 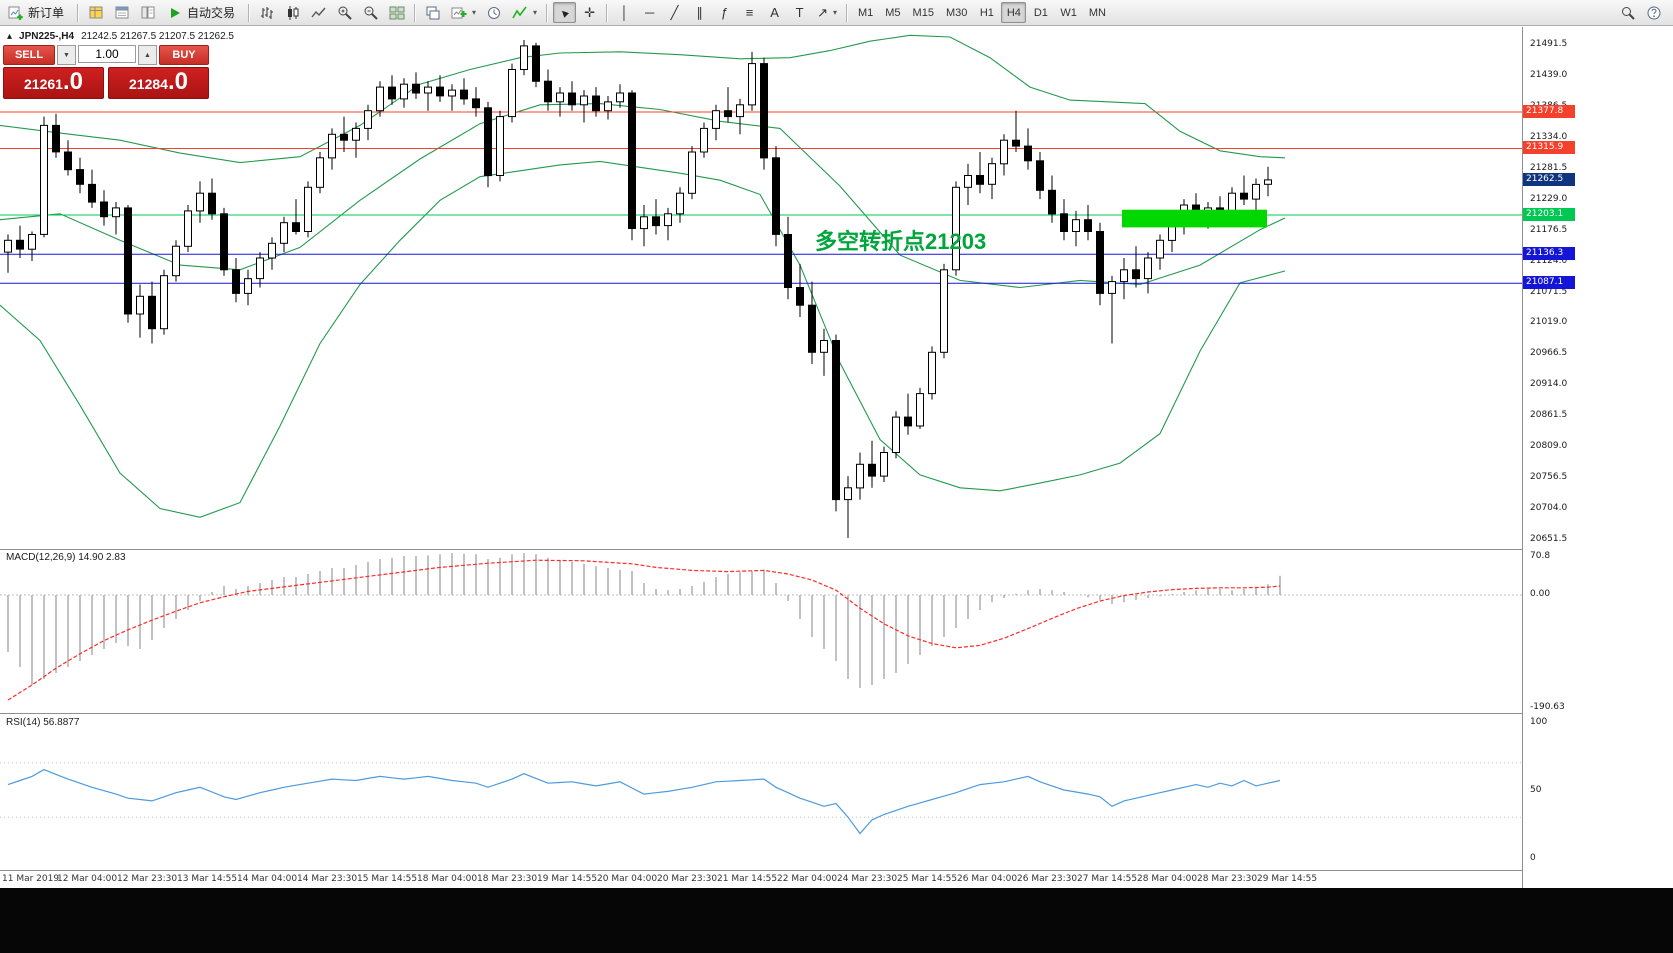 I want to click on timeframe-h4-button: H4, so click(x=1014, y=12).